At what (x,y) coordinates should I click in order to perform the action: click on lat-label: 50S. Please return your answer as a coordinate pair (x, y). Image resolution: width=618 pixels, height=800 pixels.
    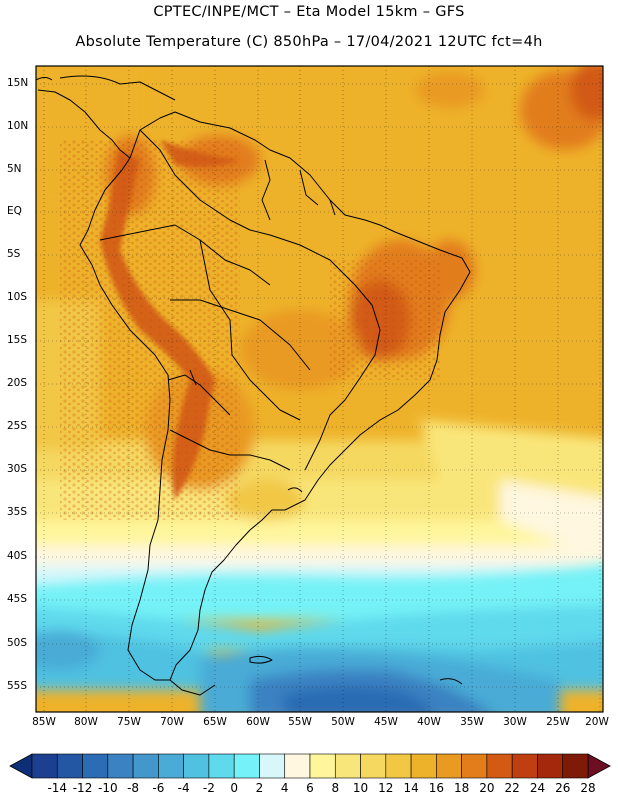
    Looking at the image, I should click on (17, 643).